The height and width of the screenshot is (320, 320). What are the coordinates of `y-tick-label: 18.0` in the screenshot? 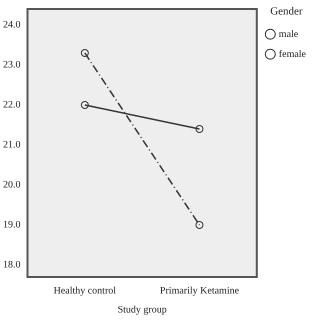 It's located at (11, 265).